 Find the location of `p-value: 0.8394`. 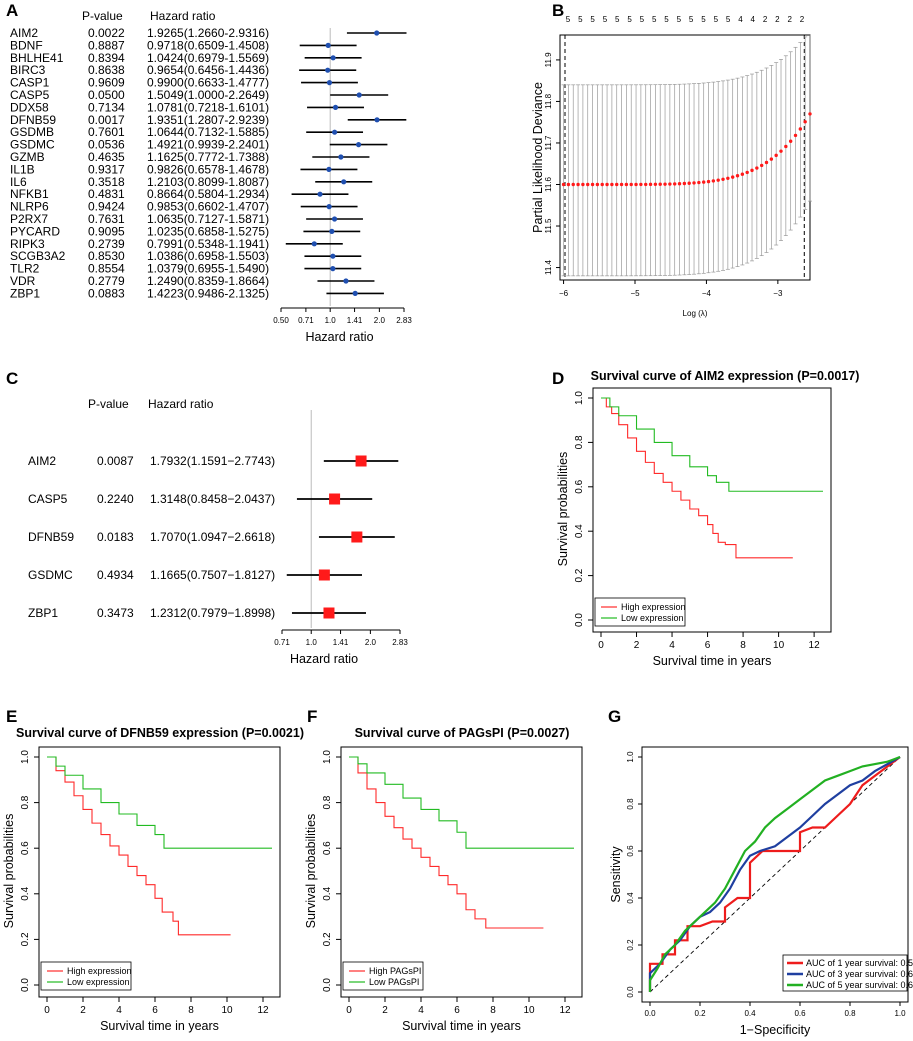

p-value: 0.8394 is located at coordinates (106, 58).